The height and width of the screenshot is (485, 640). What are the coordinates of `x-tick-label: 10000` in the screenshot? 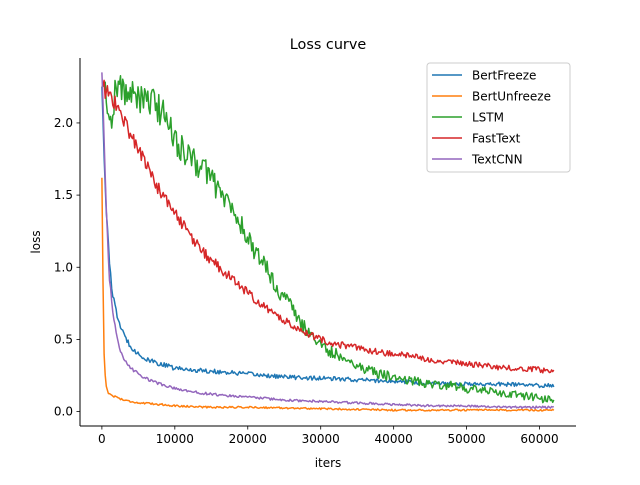 It's located at (175, 439).